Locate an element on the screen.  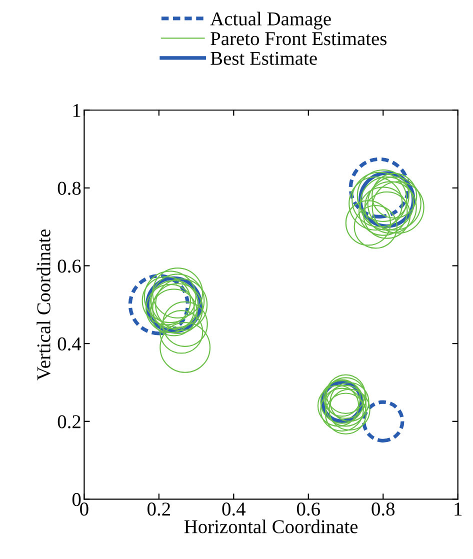
y-tick-label: 0.8 is located at coordinates (69, 188).